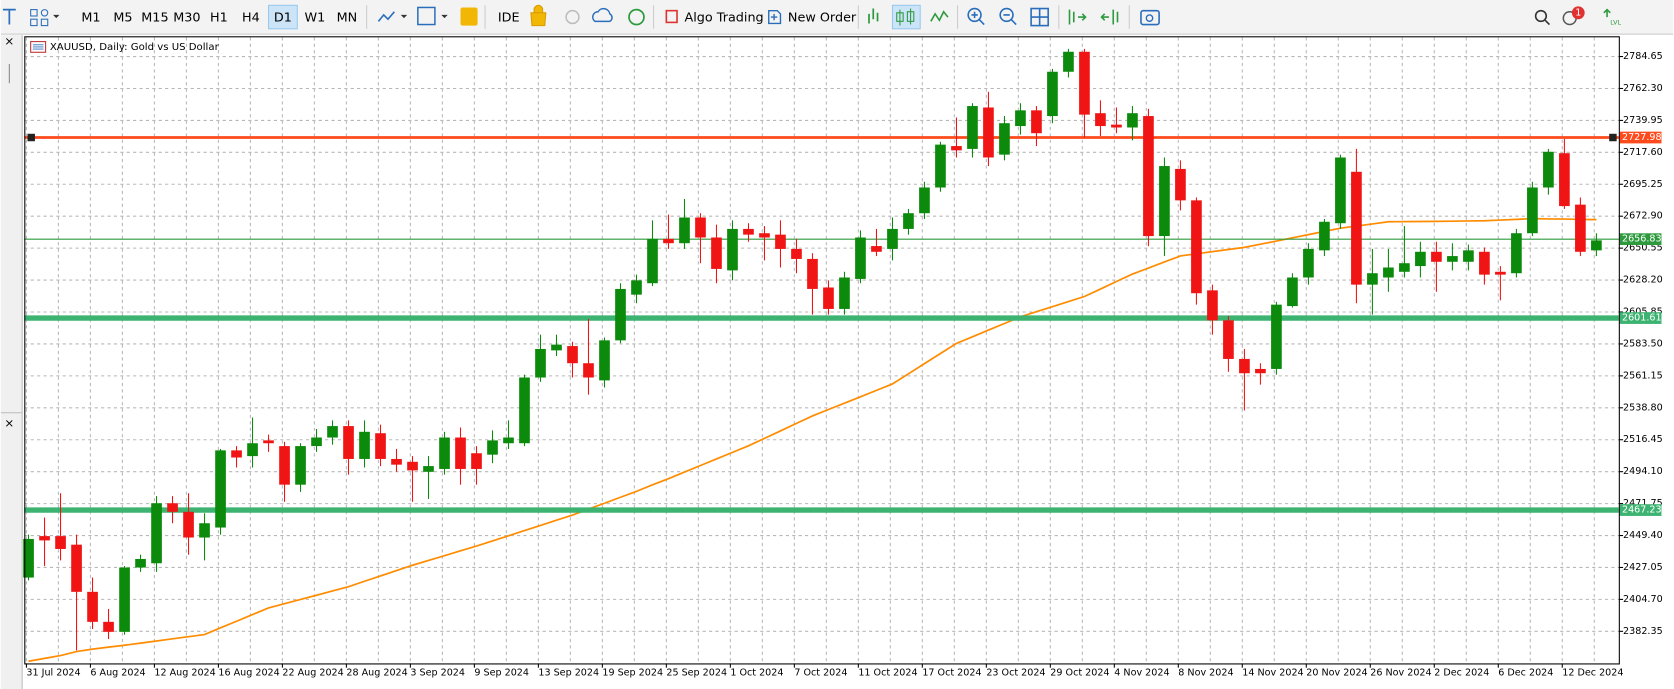 The height and width of the screenshot is (689, 1674). I want to click on x-tick-label: 26 Nov 2024, so click(1400, 673).